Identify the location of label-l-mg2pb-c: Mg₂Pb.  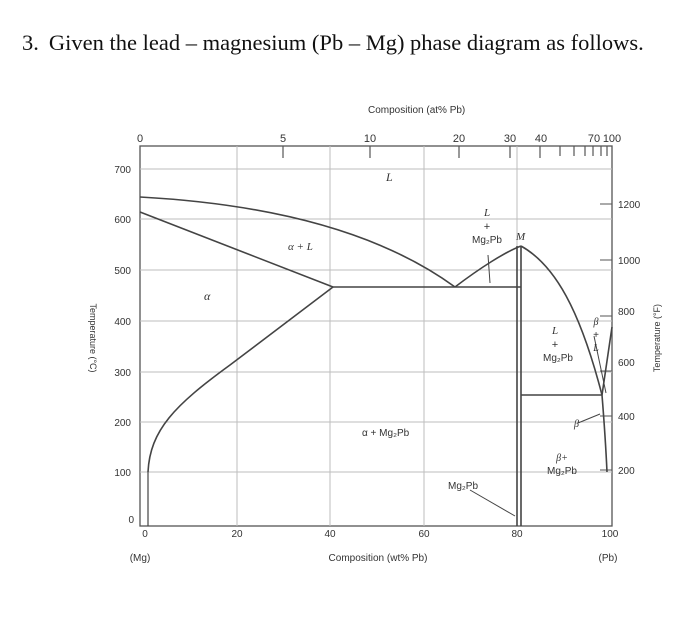
(487, 240).